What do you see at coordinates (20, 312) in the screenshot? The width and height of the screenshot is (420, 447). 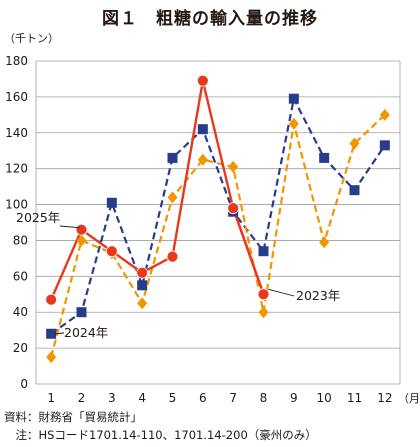 I see `y-tick-label: 40` at bounding box center [20, 312].